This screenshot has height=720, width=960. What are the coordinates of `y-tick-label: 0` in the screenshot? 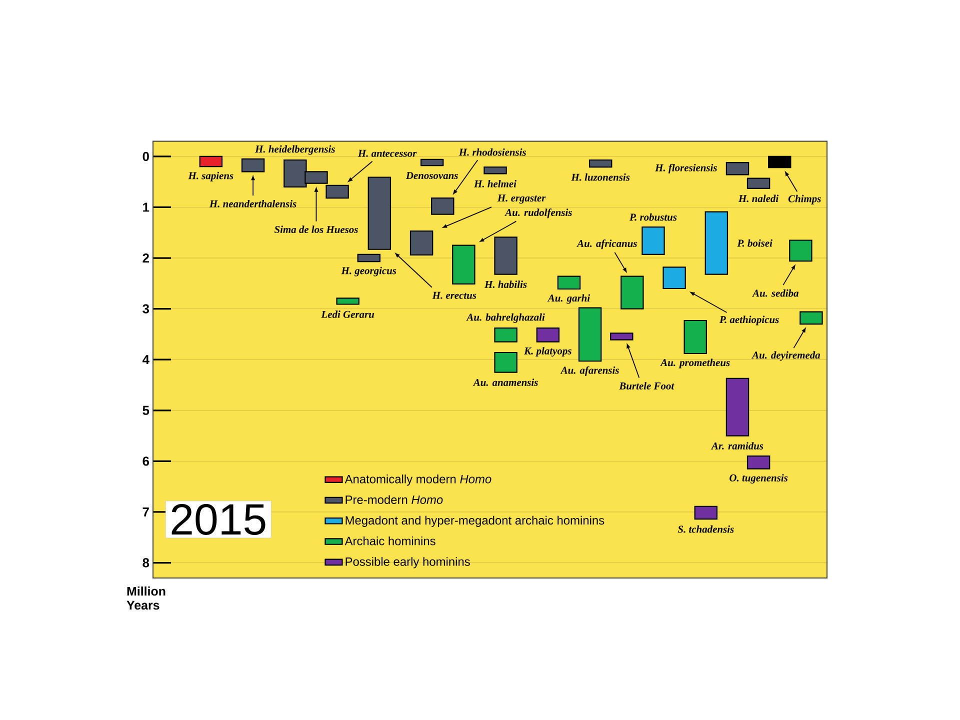 It's located at (145, 157).